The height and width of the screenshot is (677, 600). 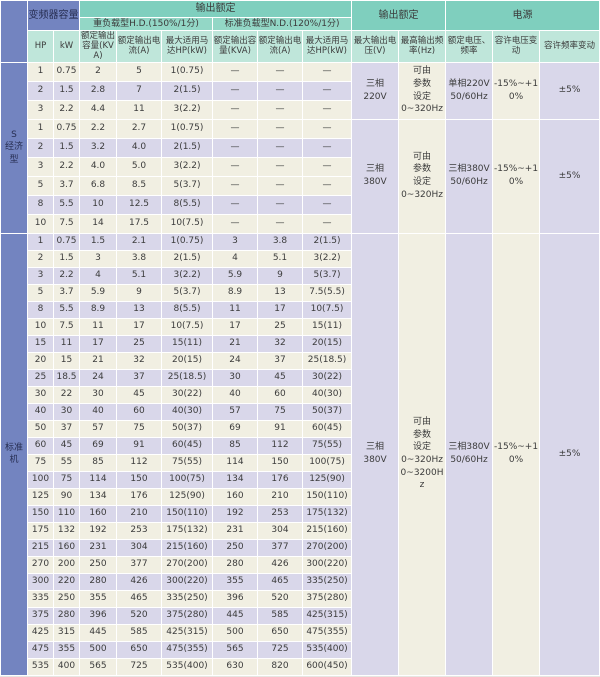 What do you see at coordinates (66, 343) in the screenshot?
I see `cell-kw: 11` at bounding box center [66, 343].